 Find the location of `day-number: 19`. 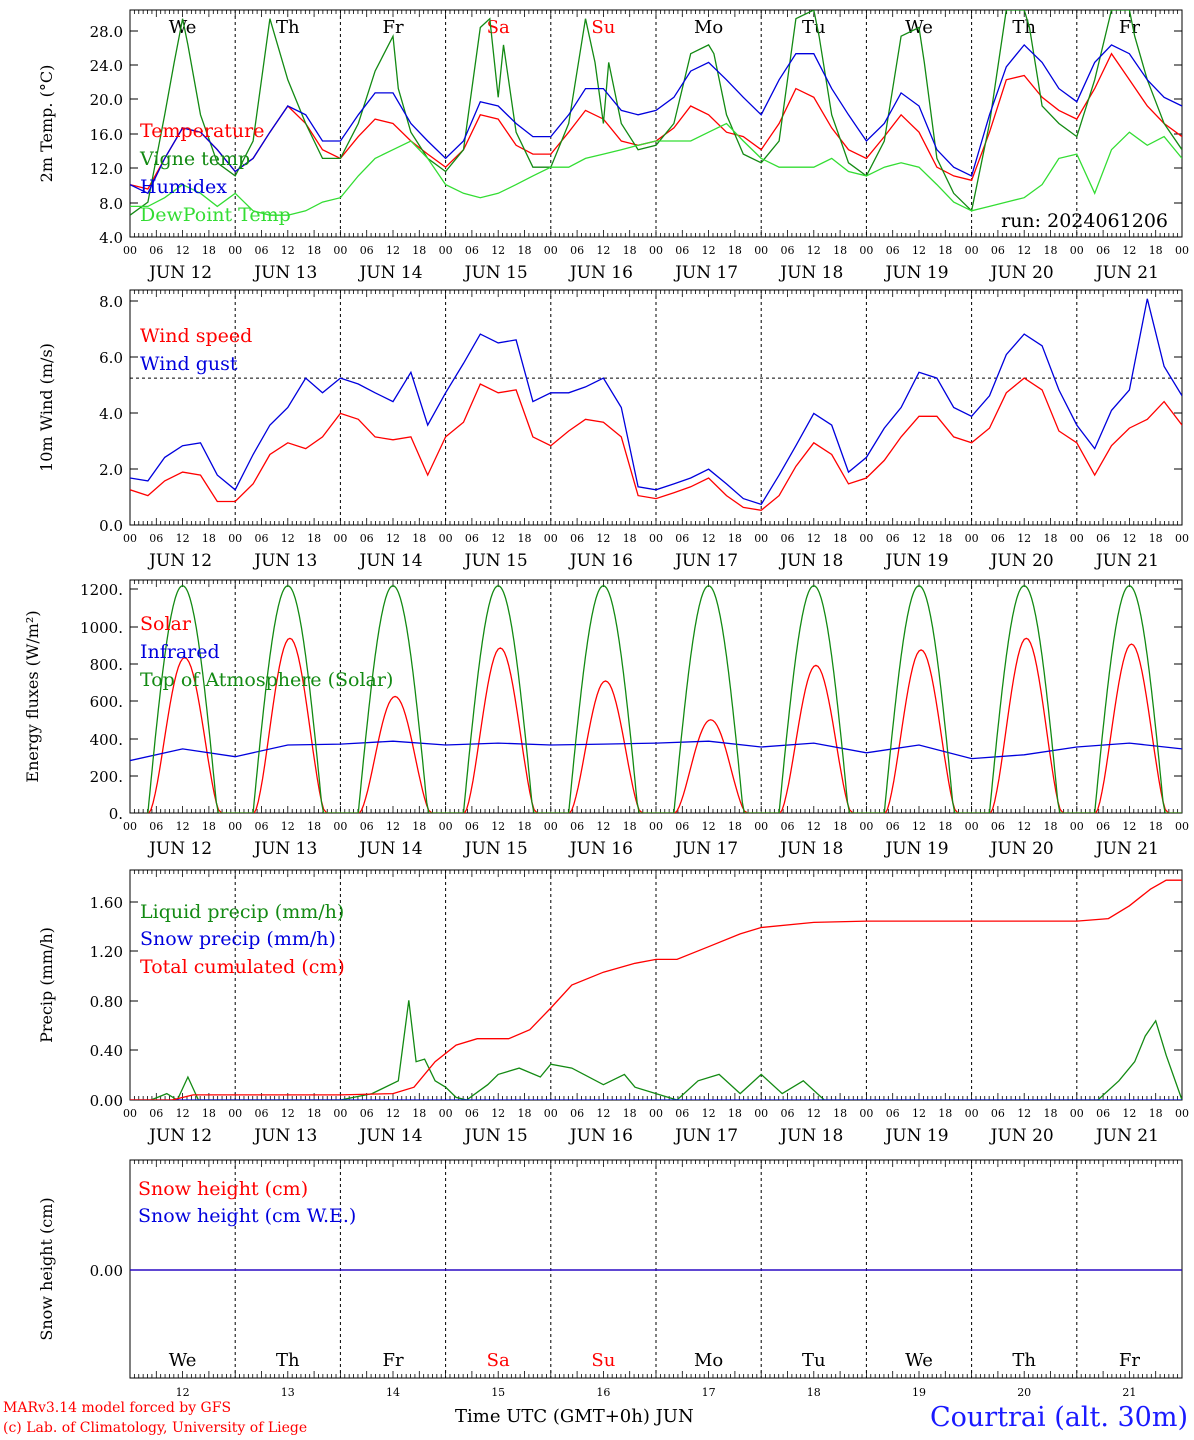

day-number: 19 is located at coordinates (919, 1392).